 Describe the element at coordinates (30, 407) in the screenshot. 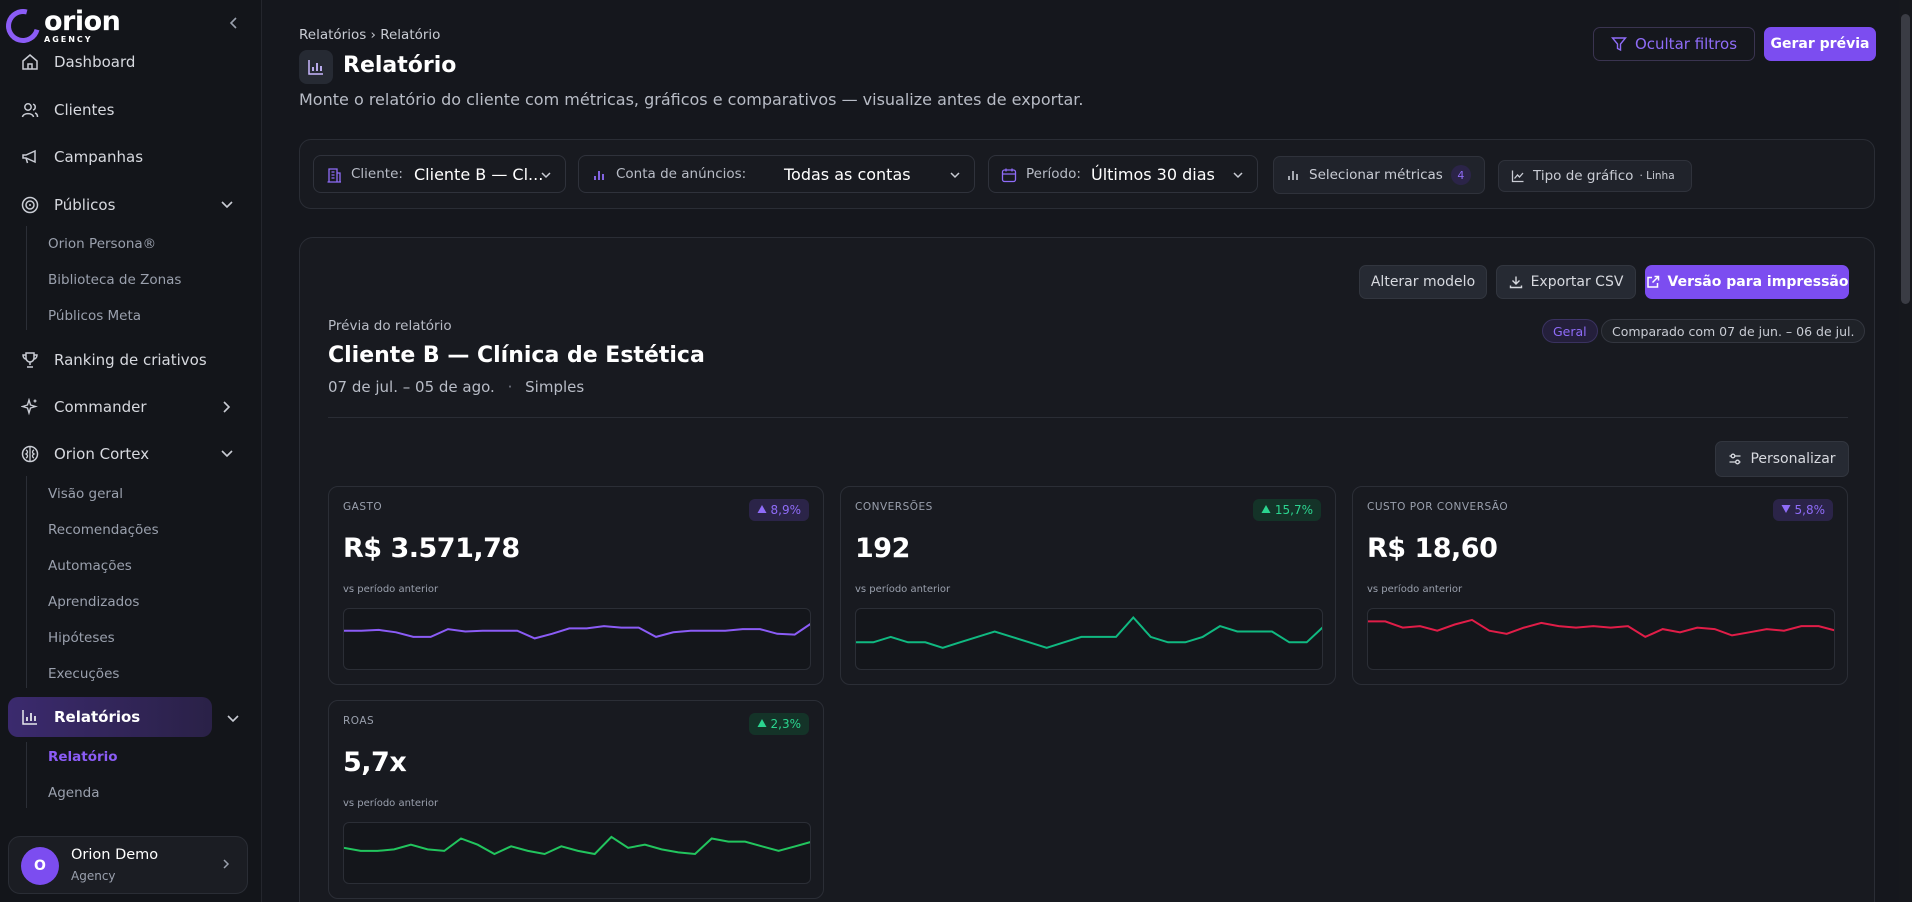

I see `sparkles-icon` at that location.